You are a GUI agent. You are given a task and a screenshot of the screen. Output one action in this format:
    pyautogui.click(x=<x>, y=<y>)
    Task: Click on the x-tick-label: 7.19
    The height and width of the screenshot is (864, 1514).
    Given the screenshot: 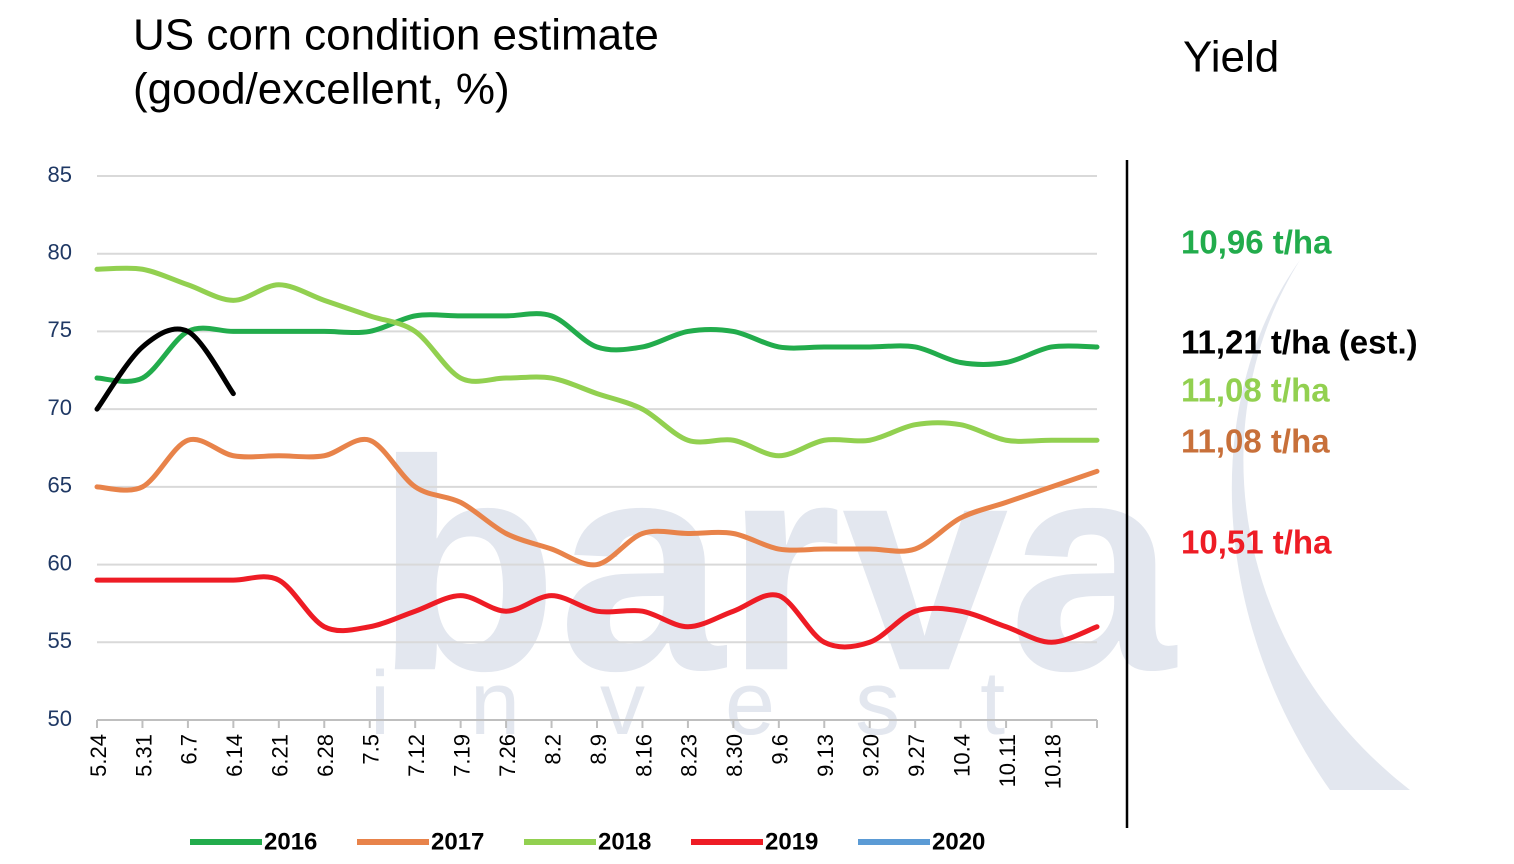 What is the action you would take?
    pyautogui.click(x=461, y=755)
    